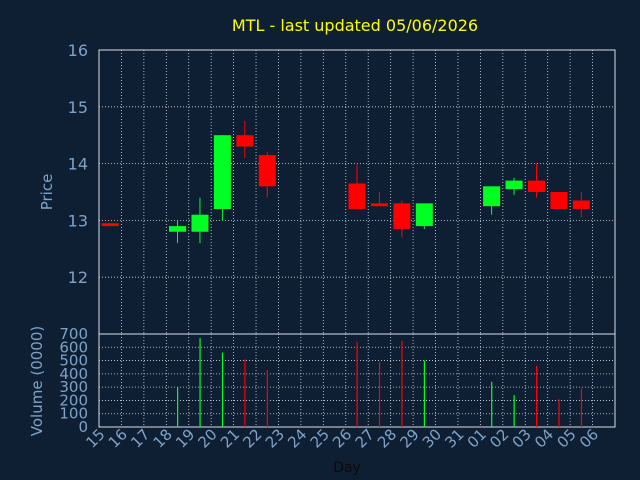  I want to click on volume-y-tick-label: 400, so click(73, 374).